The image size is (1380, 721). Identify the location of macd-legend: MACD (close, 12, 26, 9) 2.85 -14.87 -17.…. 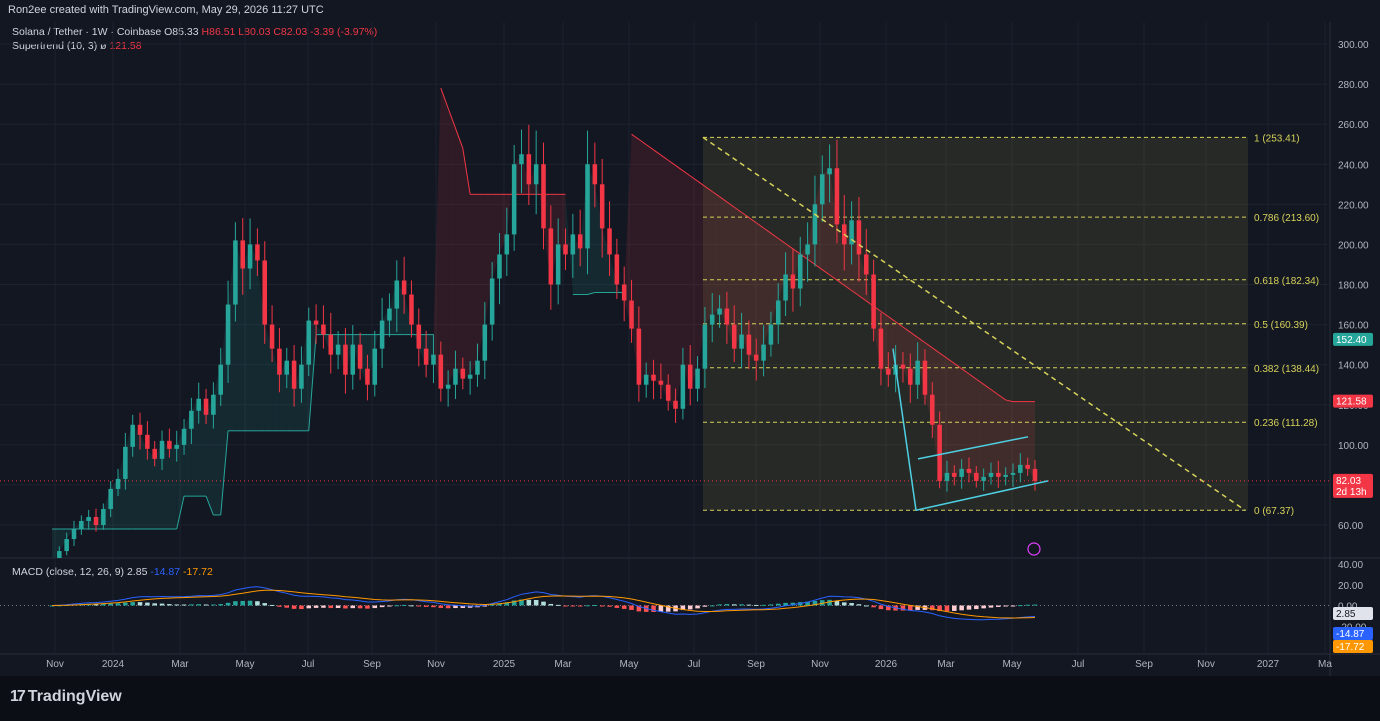
(112, 572).